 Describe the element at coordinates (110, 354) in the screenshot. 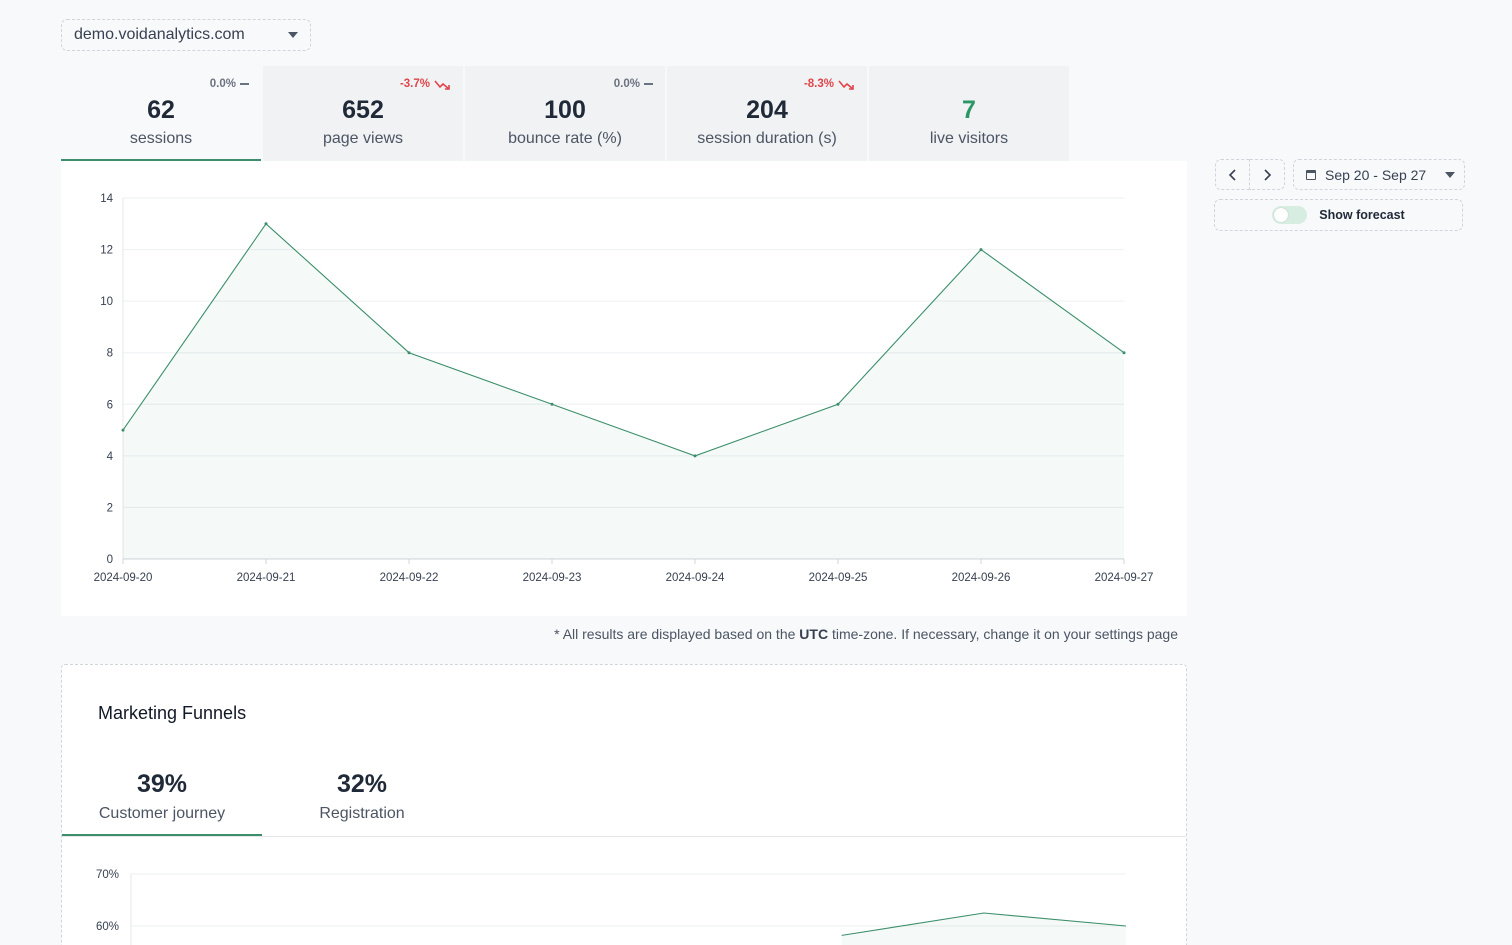

I see `y-tick-label: 8` at that location.